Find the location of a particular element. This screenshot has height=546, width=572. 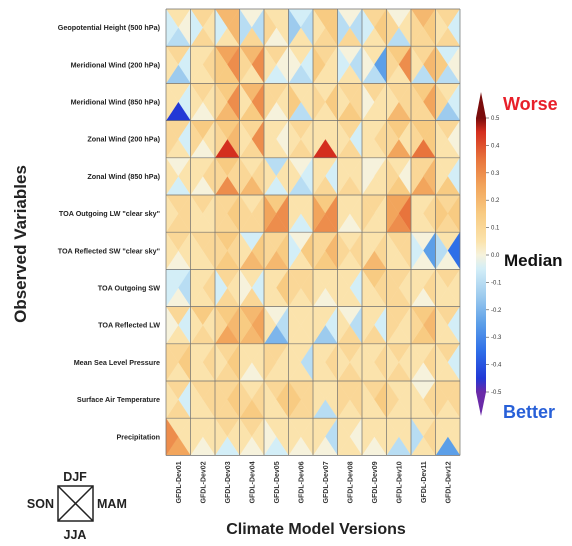

column-label: GFDL-Dev07 is located at coordinates (326, 482).